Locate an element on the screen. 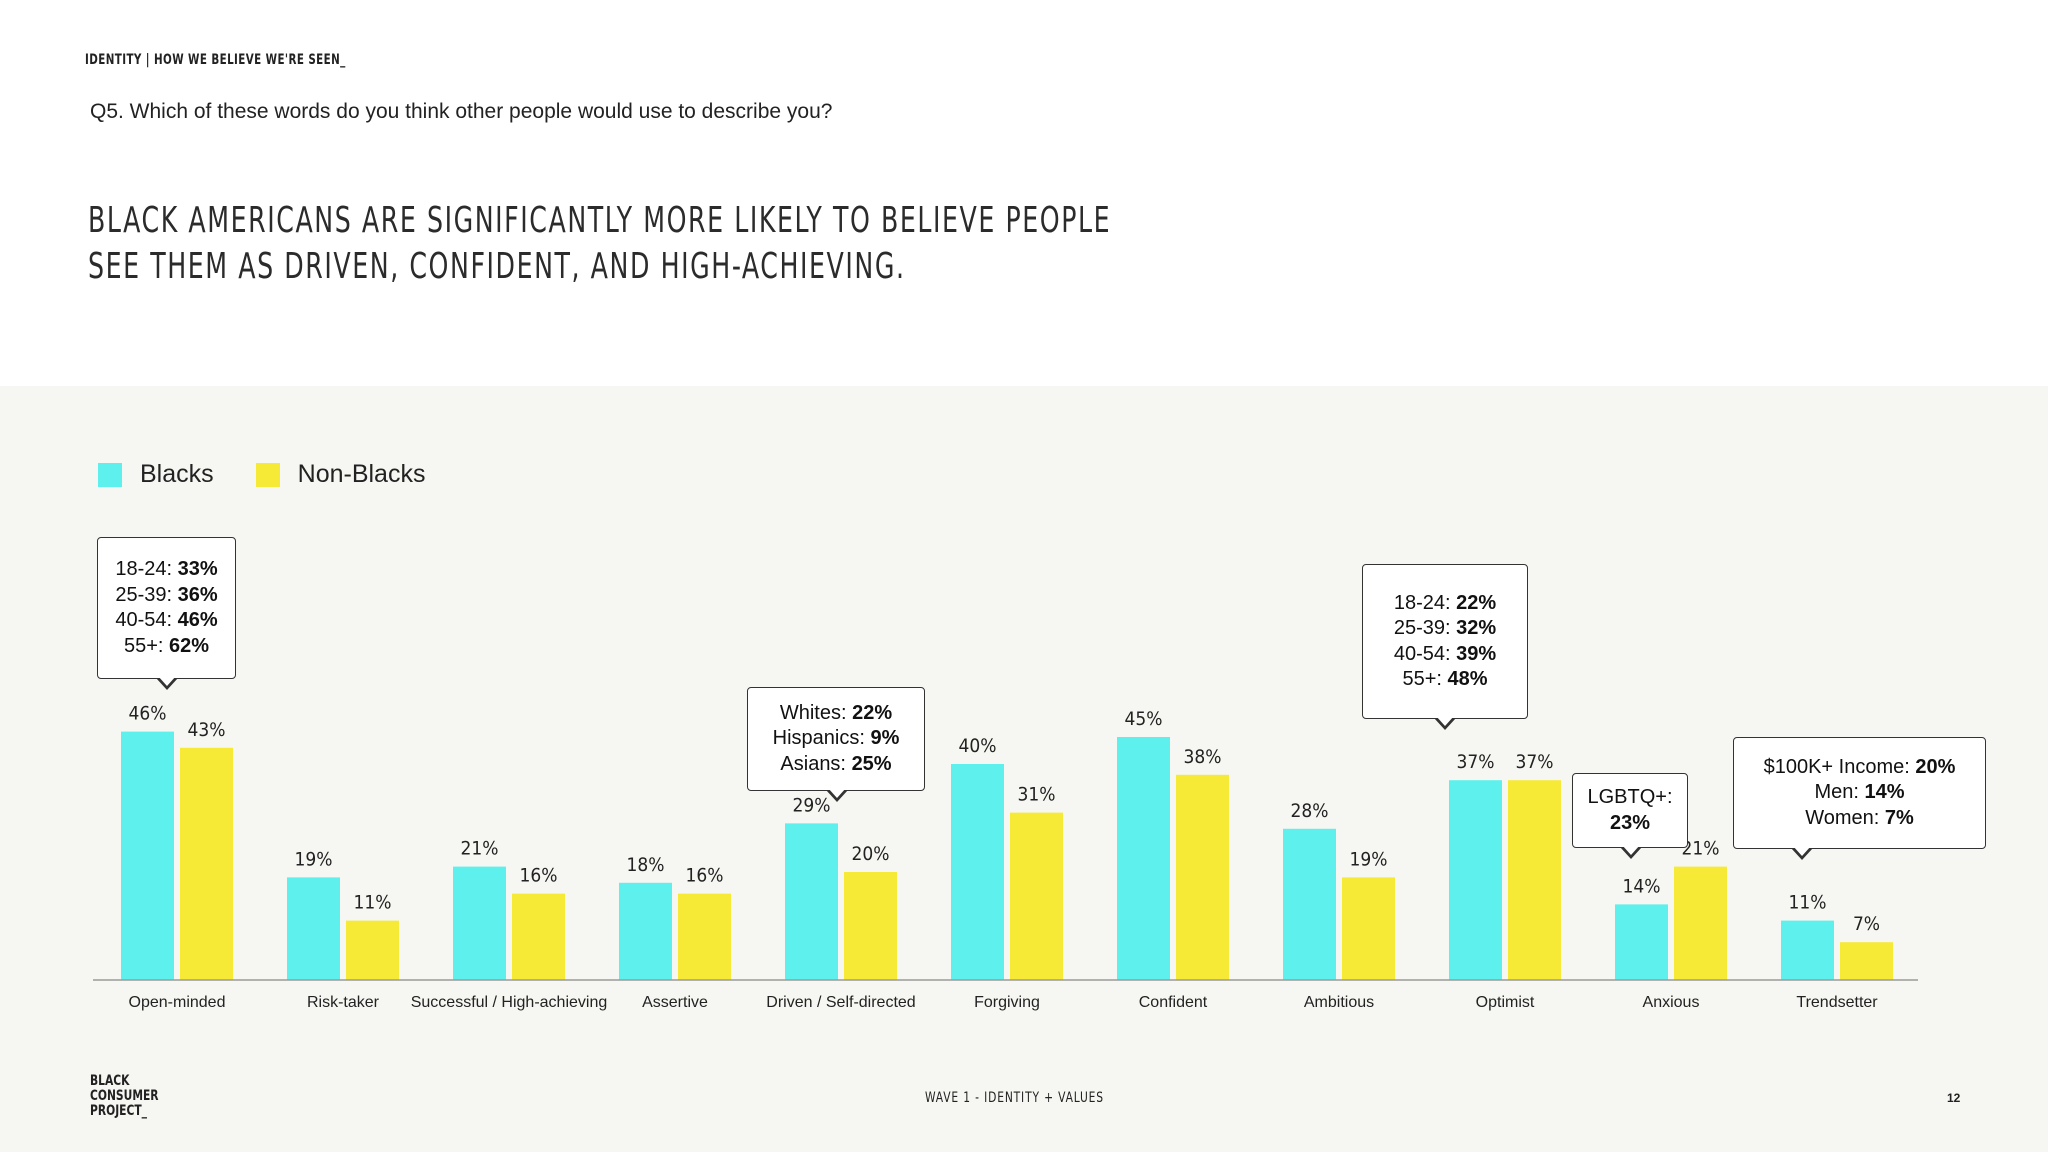 This screenshot has width=2048, height=1152. callout-line: 40-54: 46% is located at coordinates (166, 621).